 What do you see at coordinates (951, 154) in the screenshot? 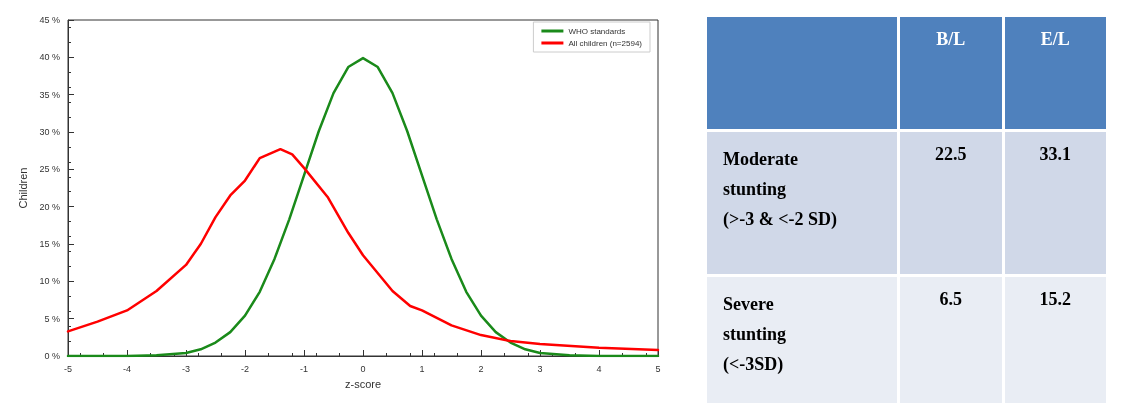
I see `data-label: 22.5` at bounding box center [951, 154].